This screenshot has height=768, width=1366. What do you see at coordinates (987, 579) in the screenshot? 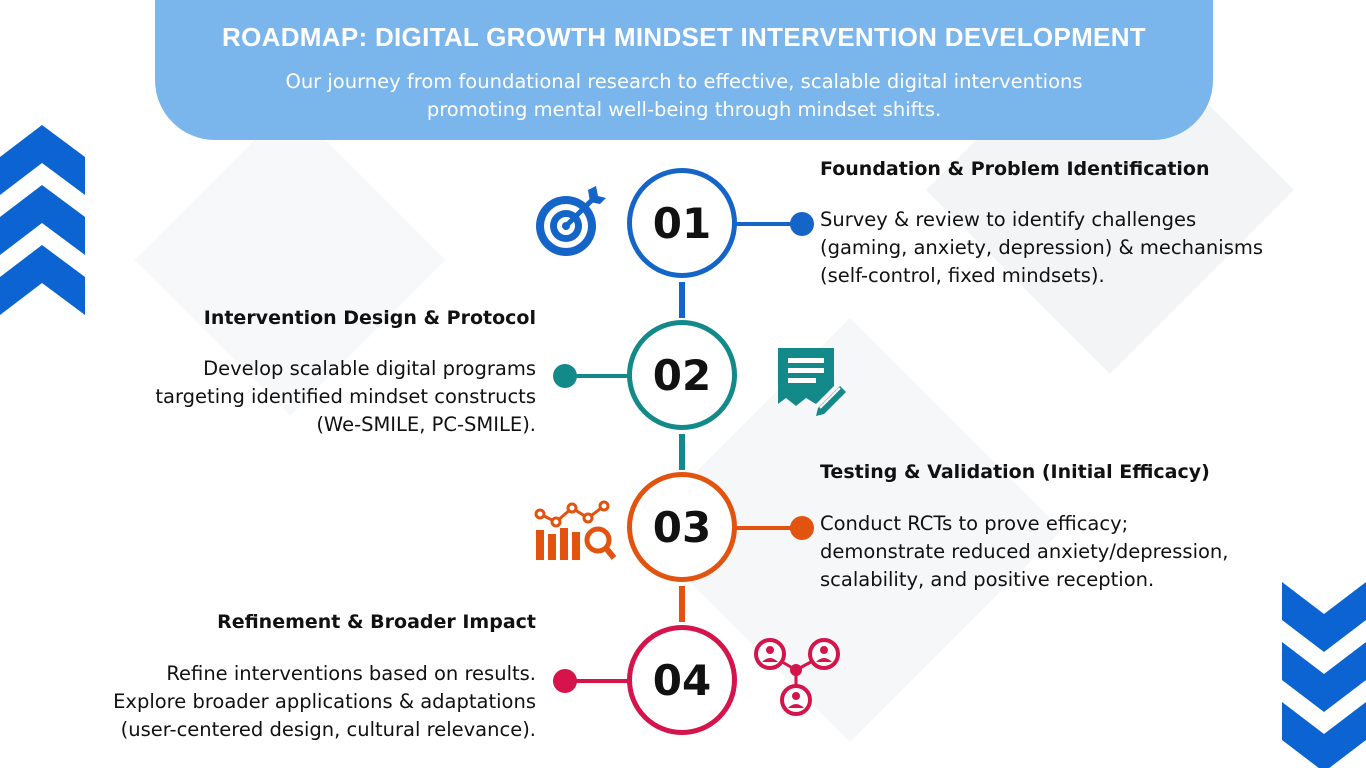
I see `desc-line: scalability, and positive reception.` at bounding box center [987, 579].